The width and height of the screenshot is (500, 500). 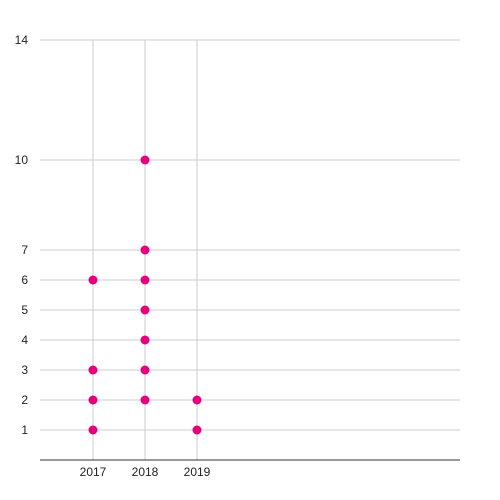 I want to click on y-tick-label: 6, so click(x=24, y=280).